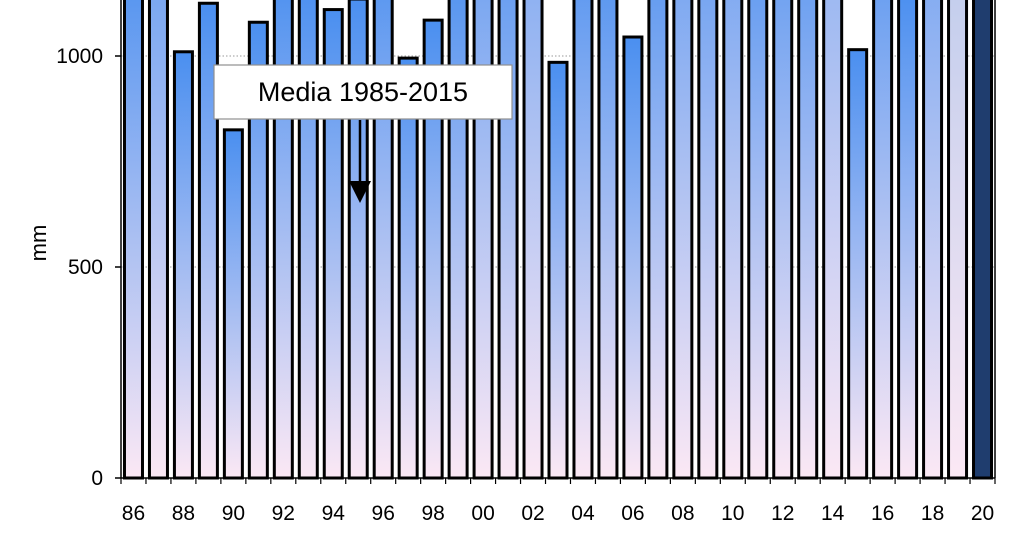 Image resolution: width=1024 pixels, height=536 pixels. I want to click on y-tick-label: 1000, so click(79, 56).